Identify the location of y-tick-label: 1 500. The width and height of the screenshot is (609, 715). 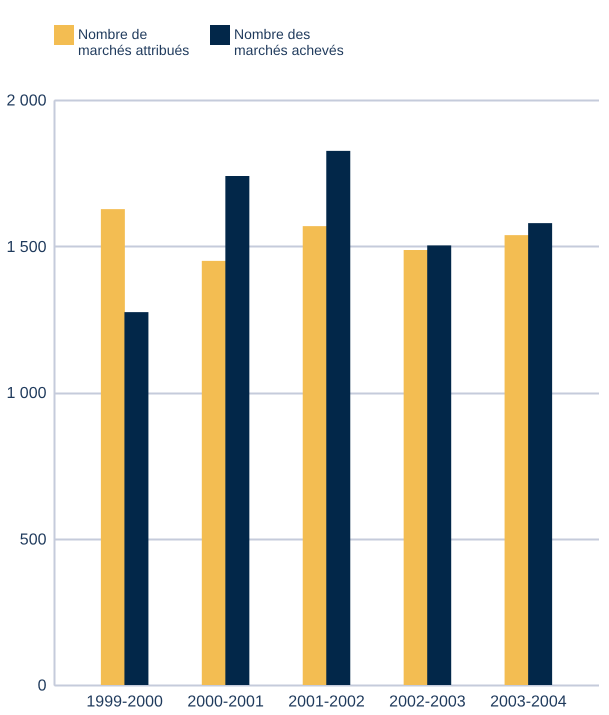
(26, 247).